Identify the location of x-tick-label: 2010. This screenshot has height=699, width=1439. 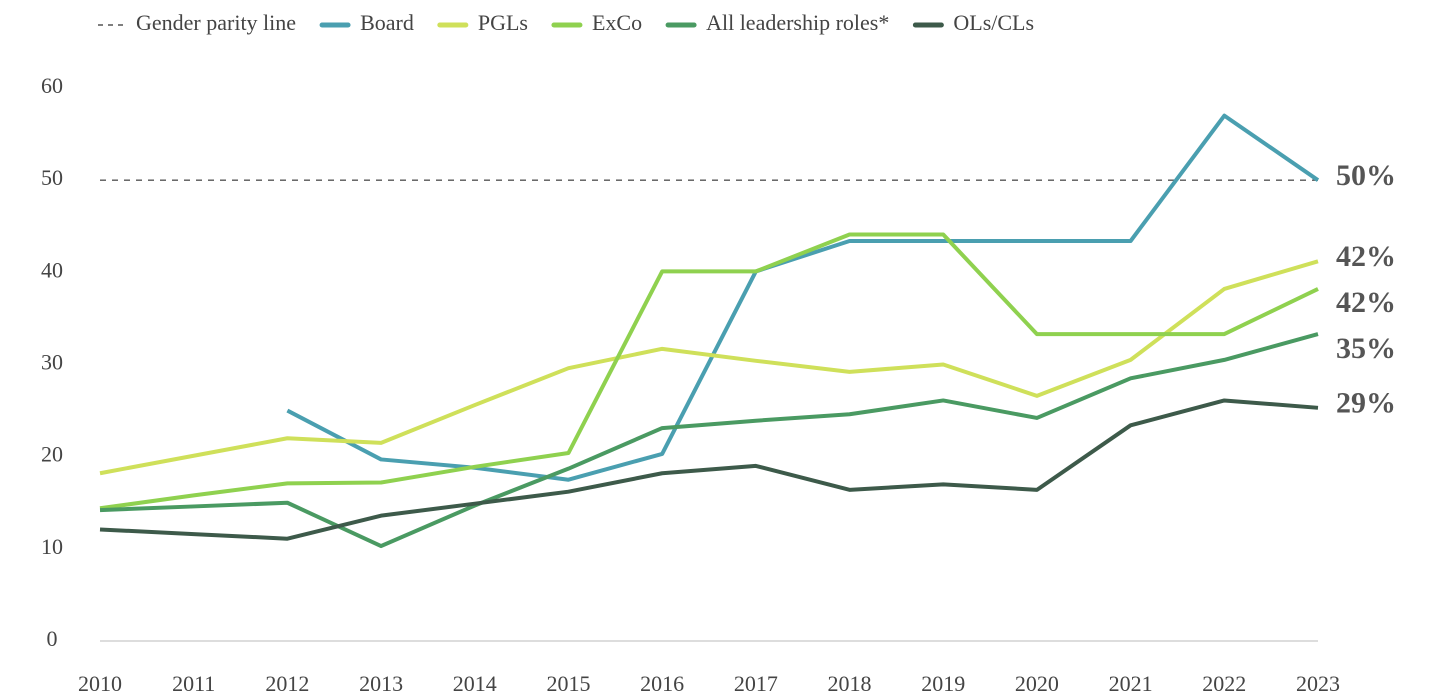
(100, 683).